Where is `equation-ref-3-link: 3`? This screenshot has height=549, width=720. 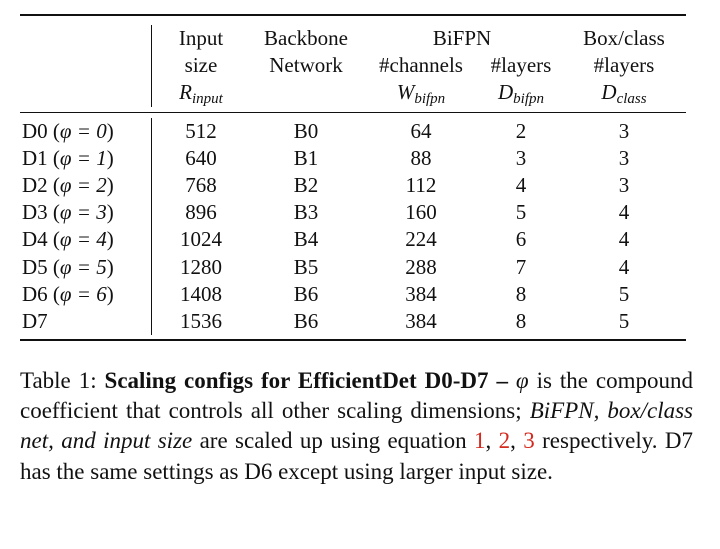
equation-ref-3-link: 3 is located at coordinates (529, 441).